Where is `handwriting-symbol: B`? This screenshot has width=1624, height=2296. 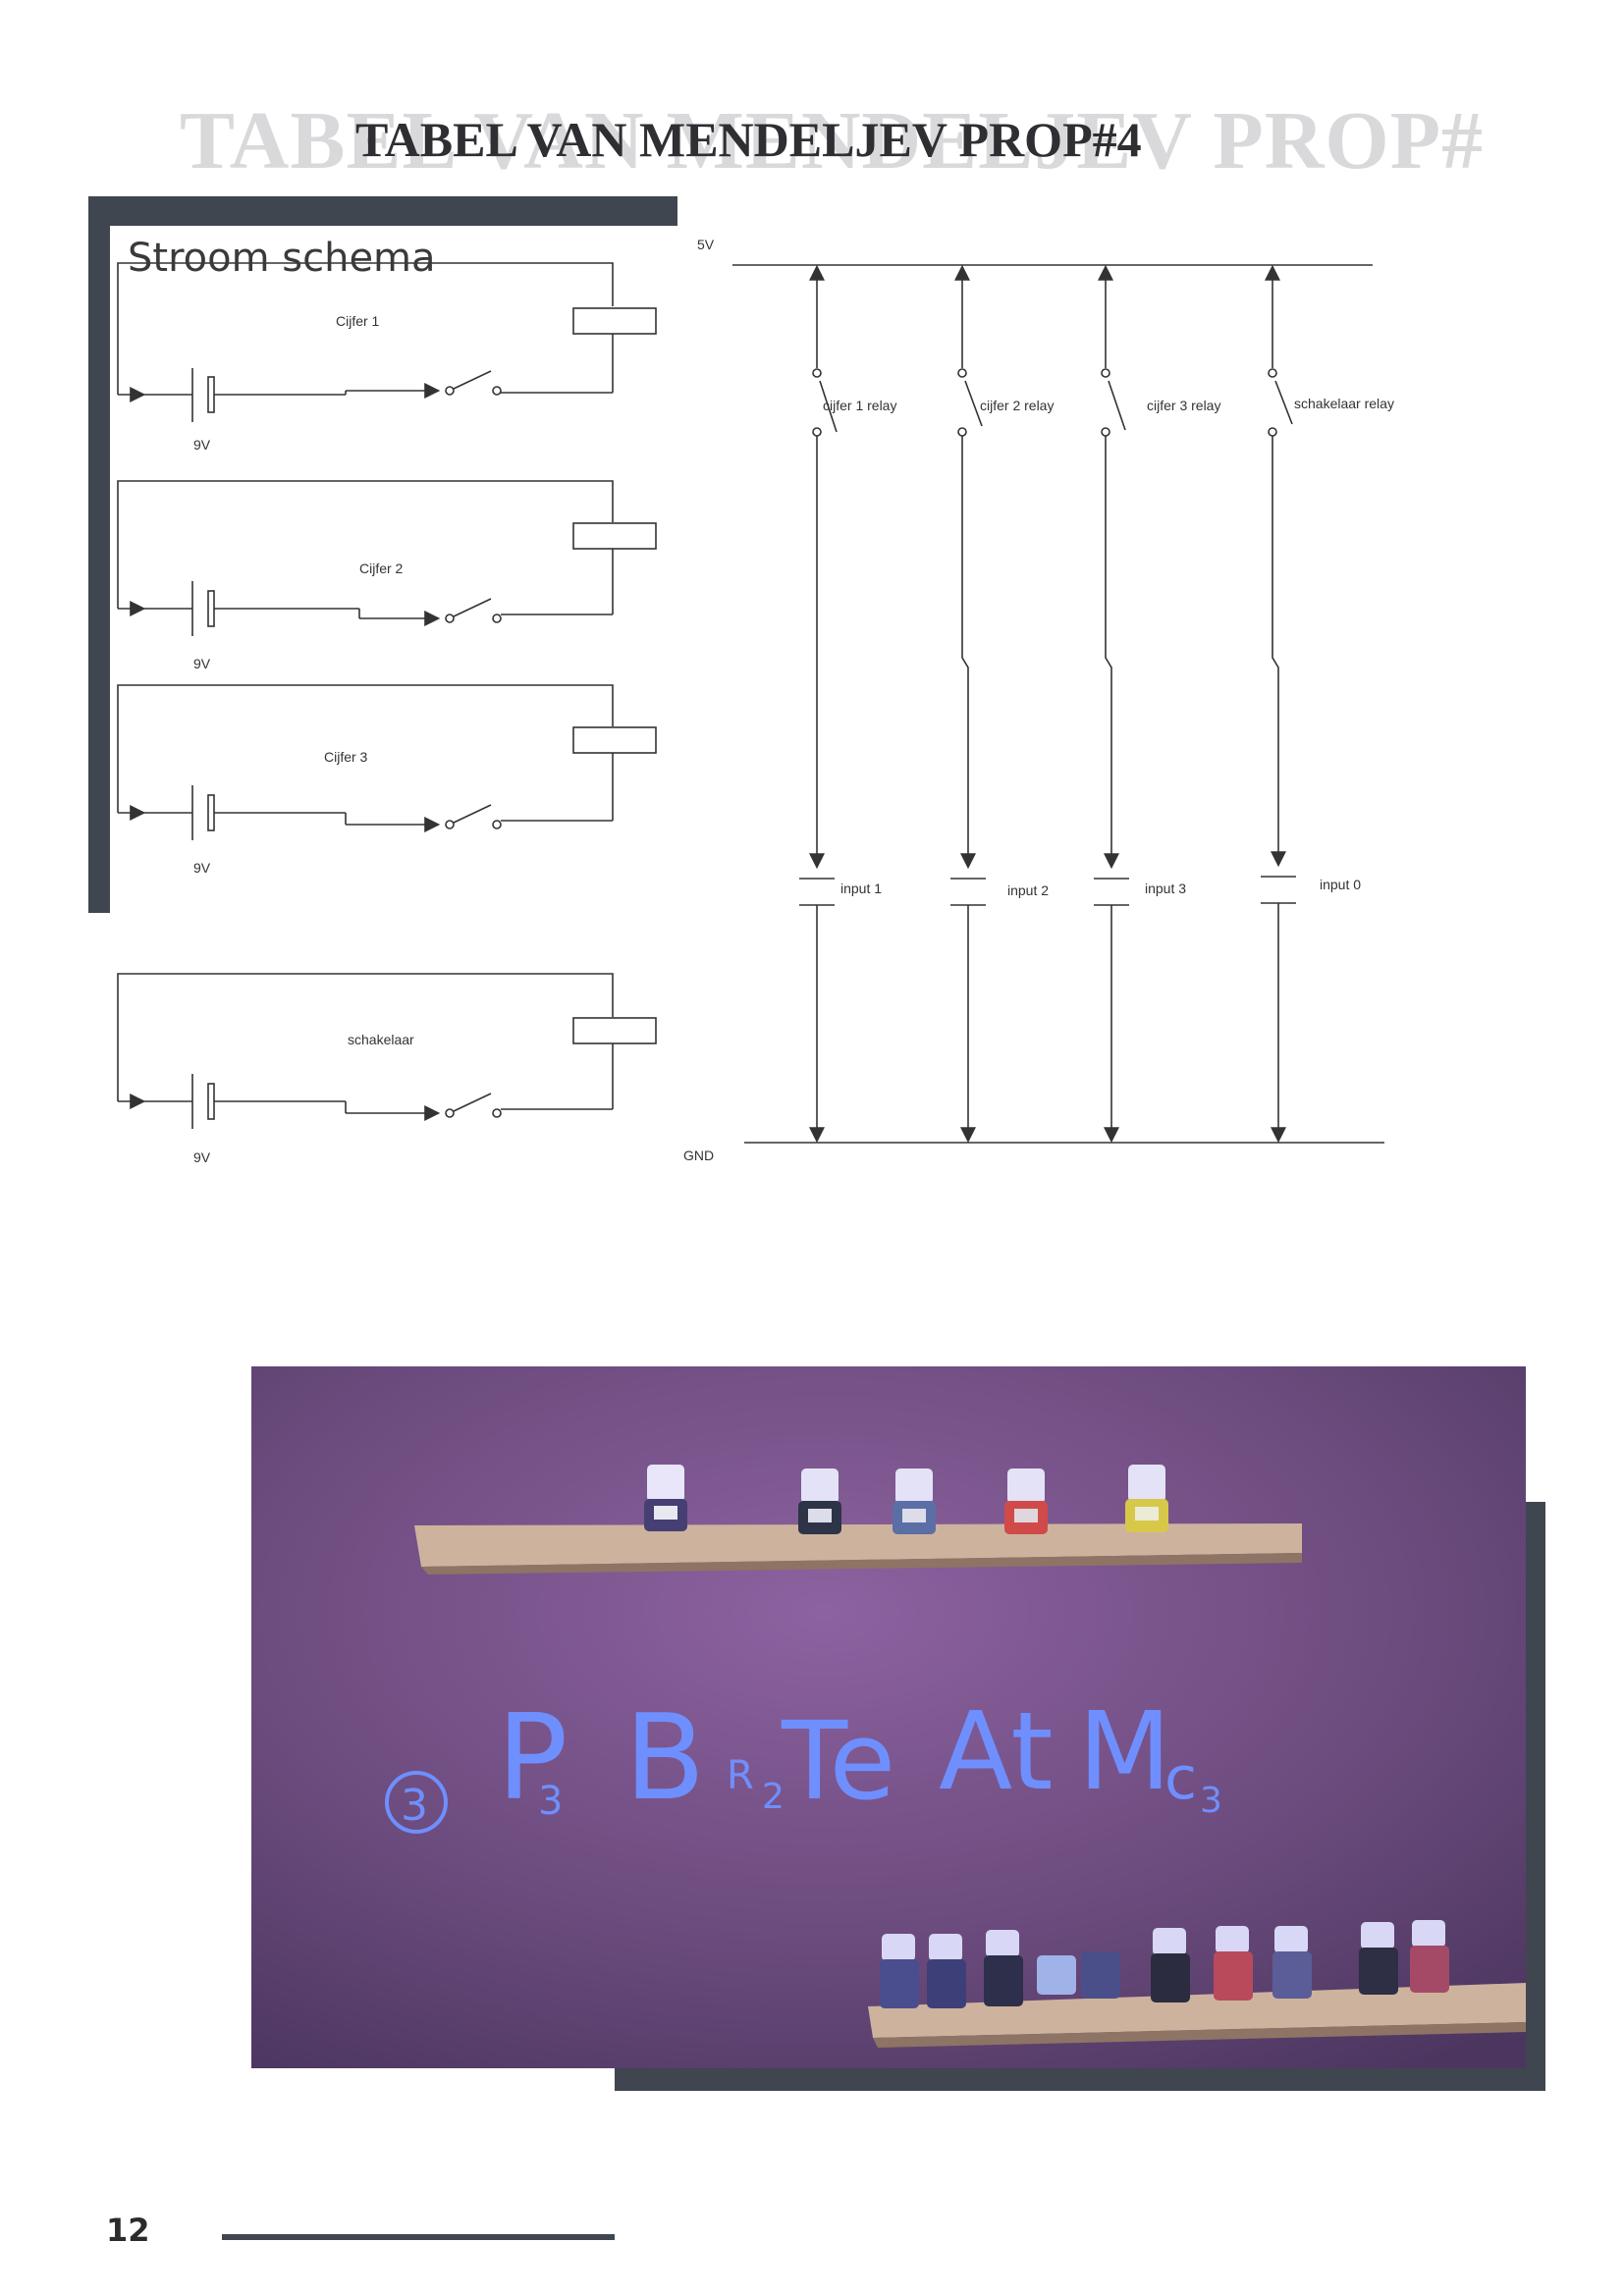
handwriting-symbol: B is located at coordinates (664, 1758).